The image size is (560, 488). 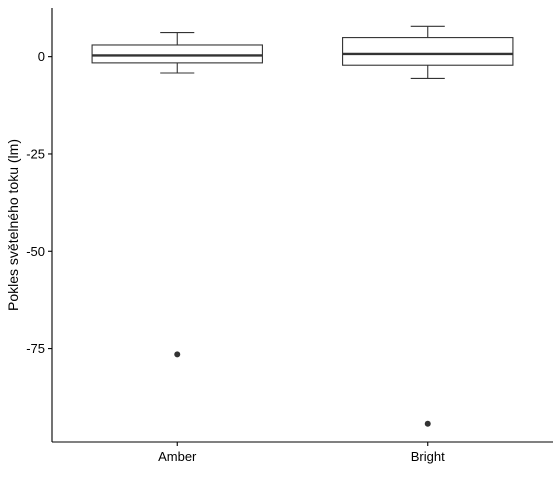 What do you see at coordinates (41, 56) in the screenshot?
I see `y-tick-label: 0` at bounding box center [41, 56].